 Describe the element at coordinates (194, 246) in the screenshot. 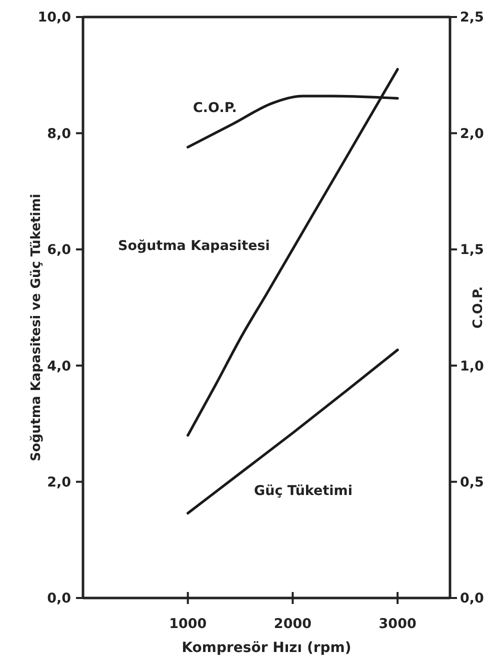

I see `series-label: Soğutma Kapasitesi` at that location.